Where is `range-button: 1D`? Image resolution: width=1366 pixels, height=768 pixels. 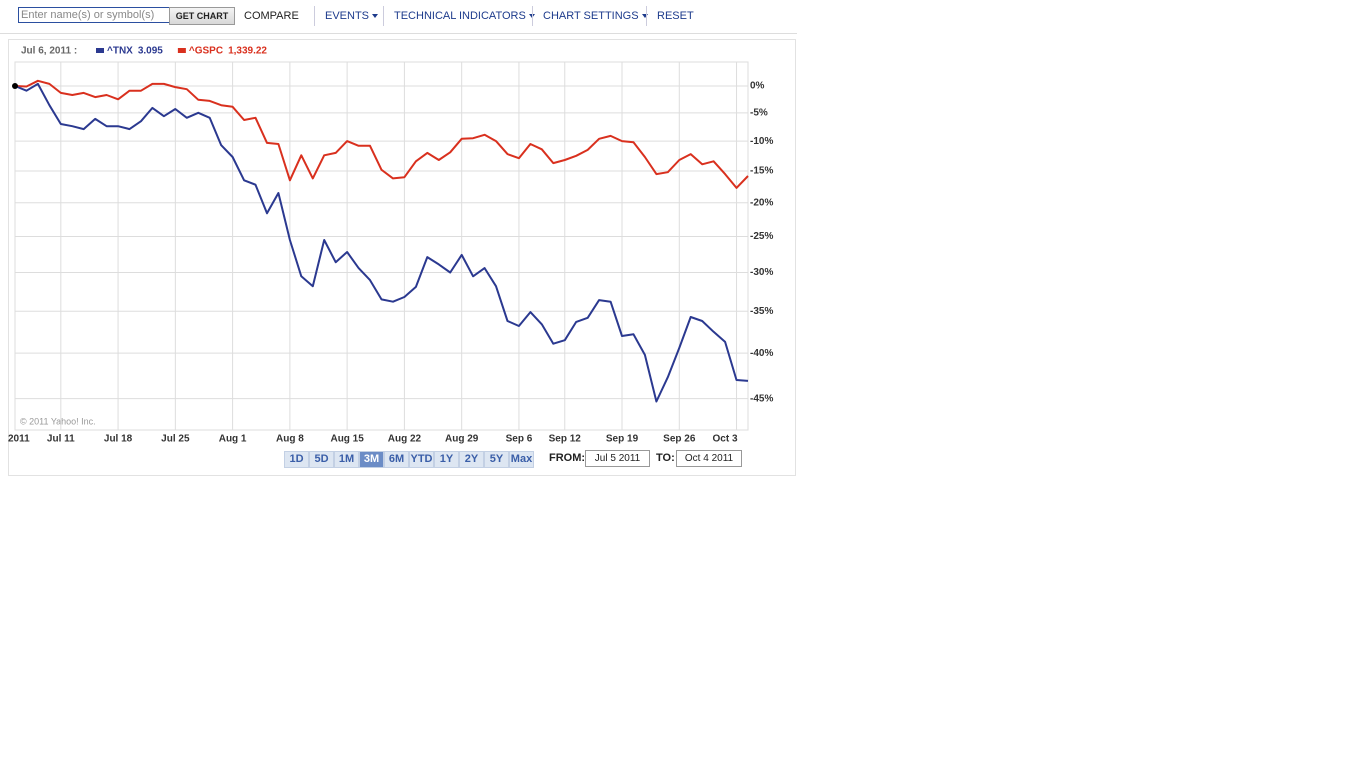
range-button: 1D is located at coordinates (296, 459).